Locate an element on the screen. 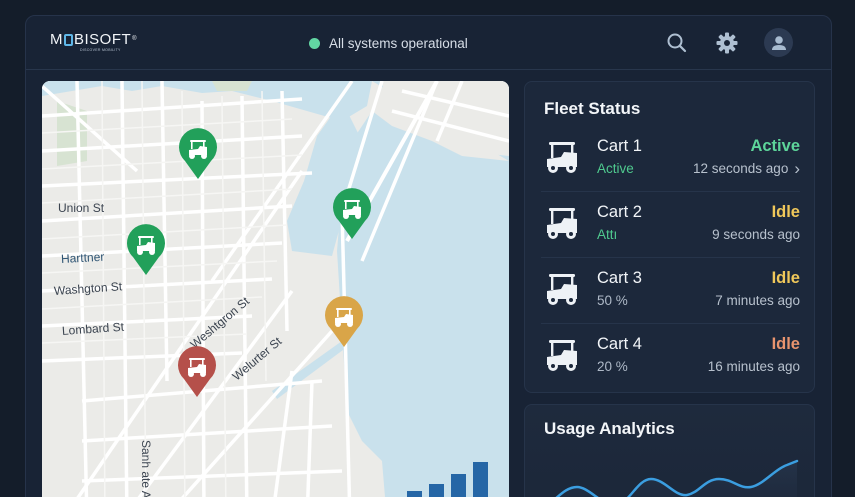 The image size is (855, 497). status-dot-icon is located at coordinates (314, 43).